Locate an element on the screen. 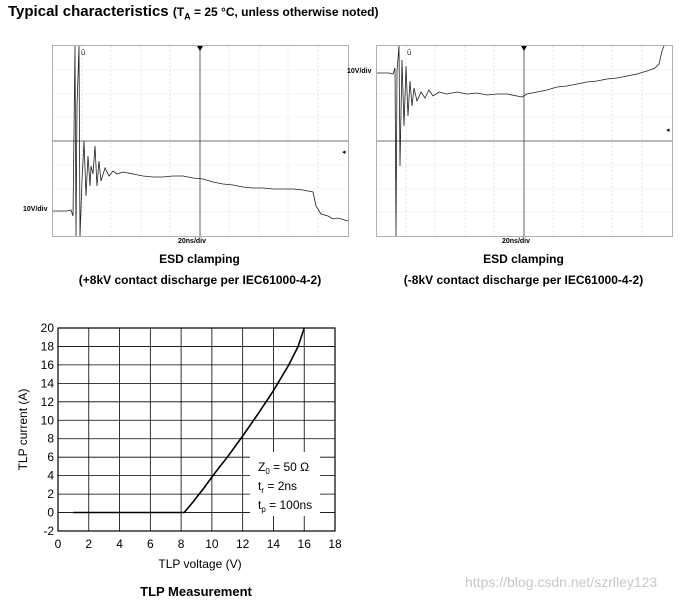 The height and width of the screenshot is (605, 686). scope-left-svg: Ū ◂ is located at coordinates (200, 141).